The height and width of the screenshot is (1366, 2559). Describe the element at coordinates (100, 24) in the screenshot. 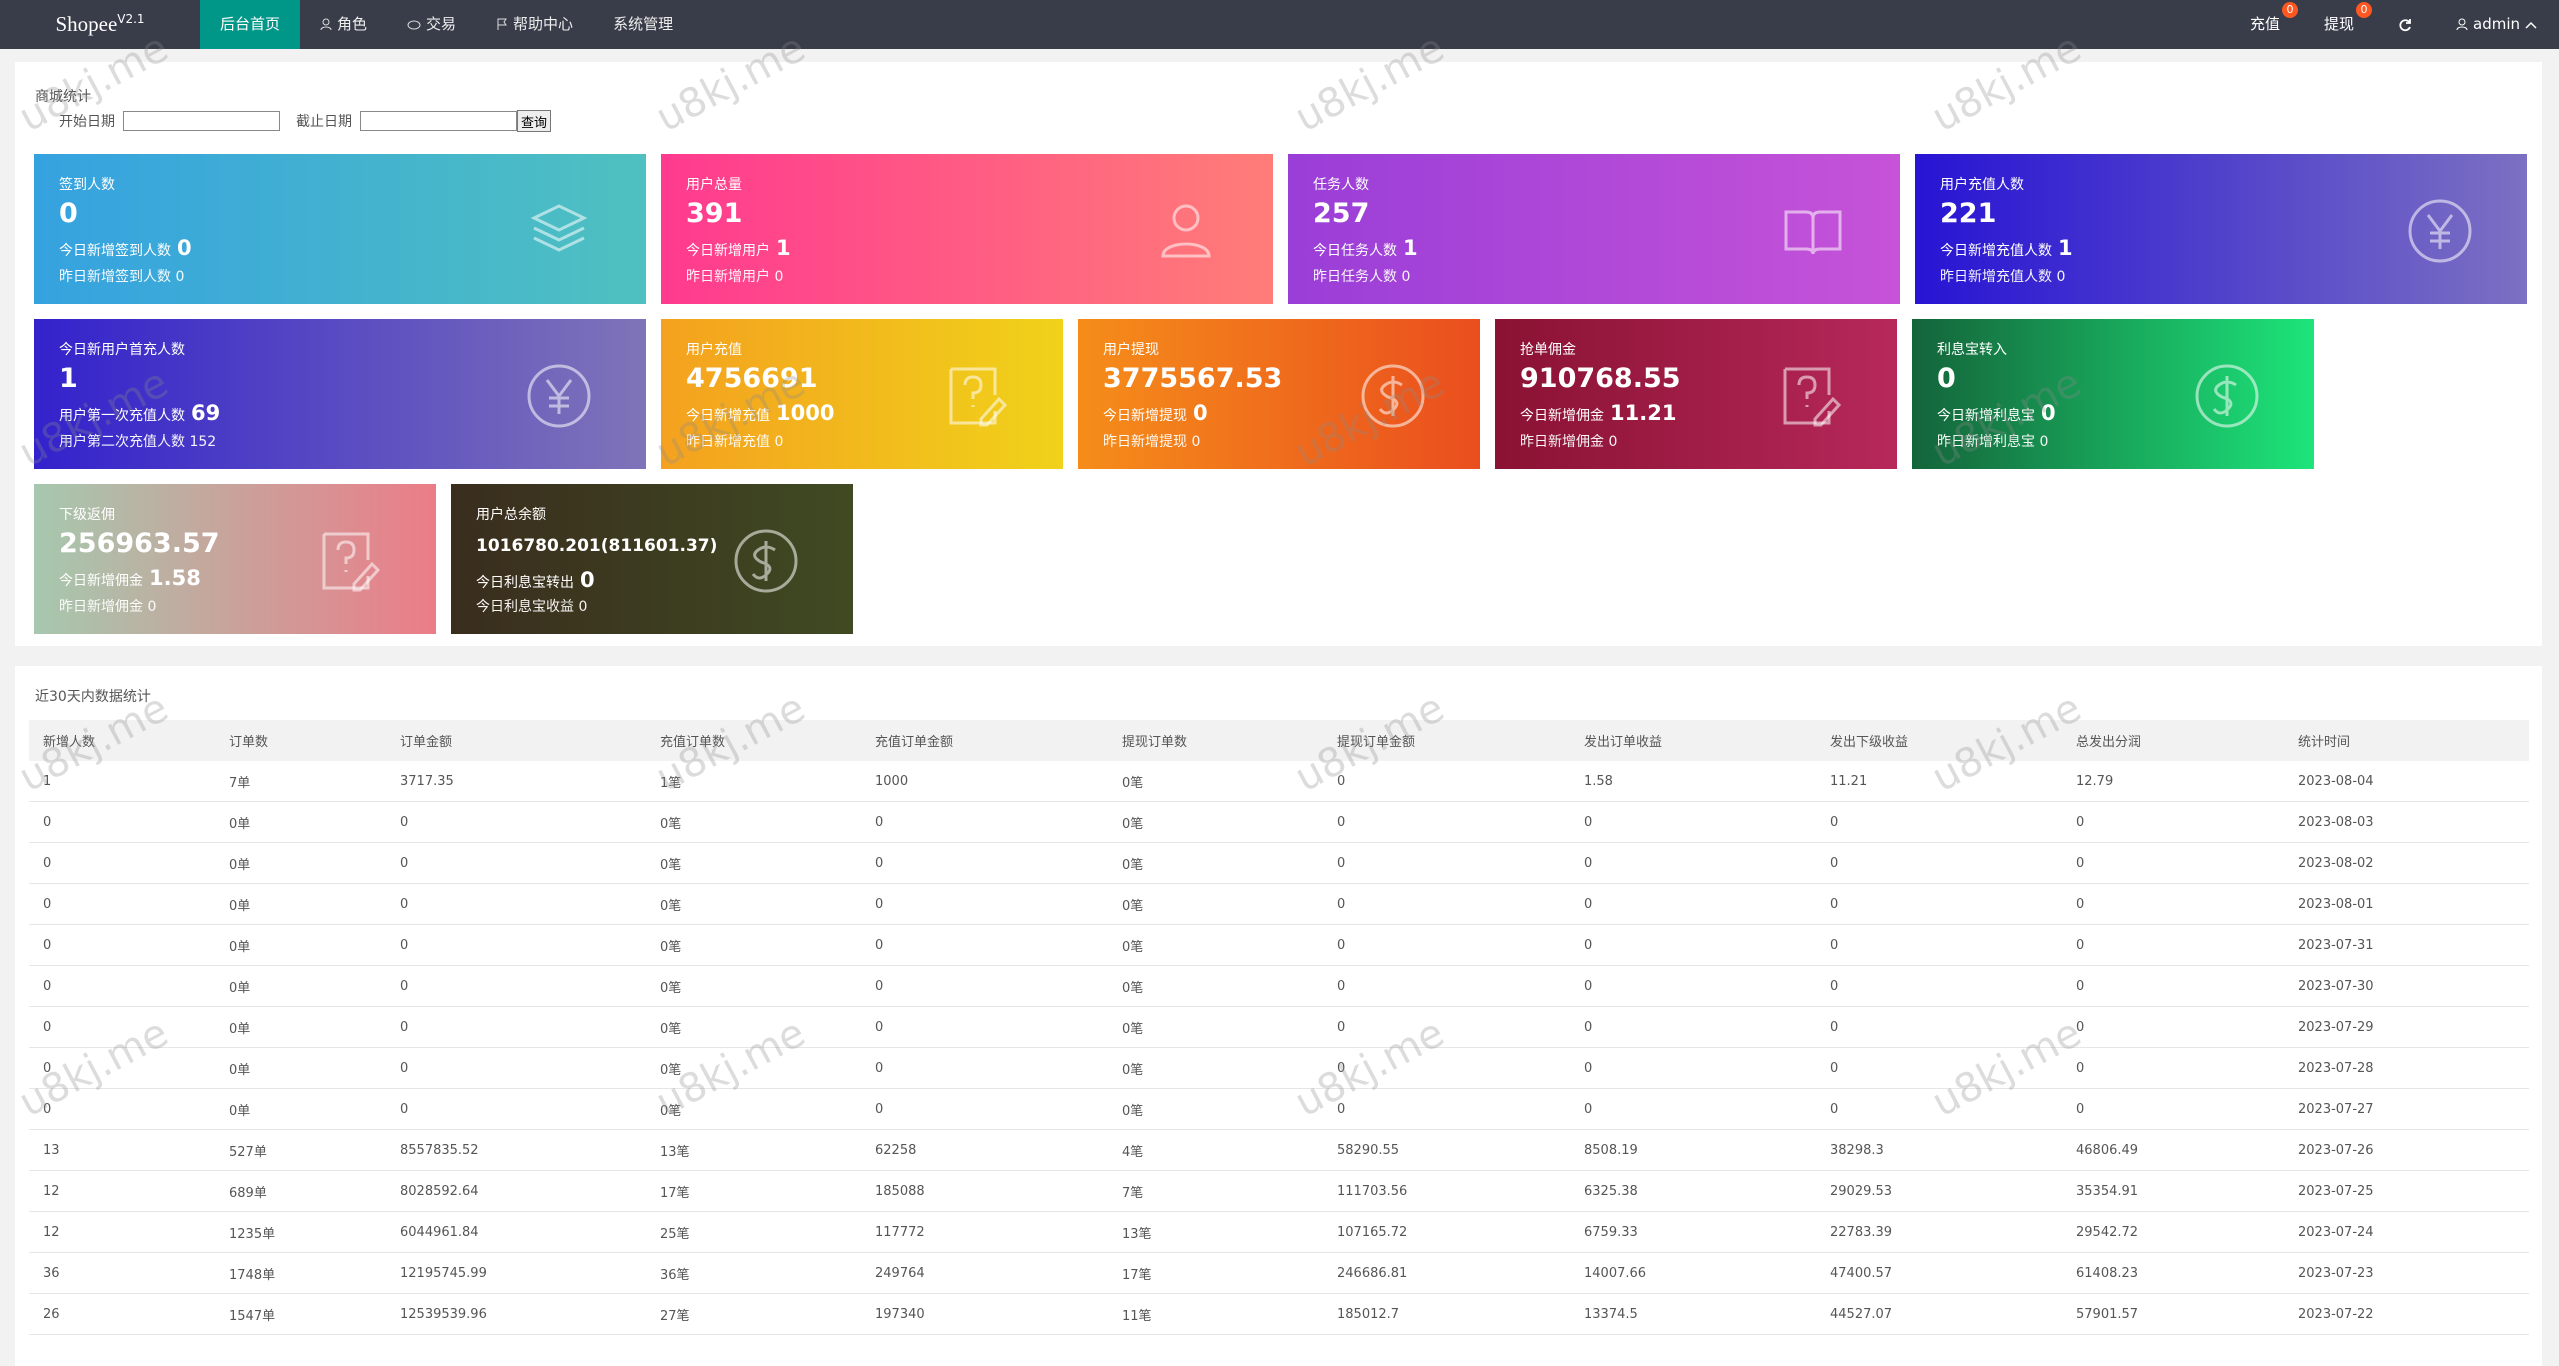

I see `logo: ShopeeV2.1` at that location.